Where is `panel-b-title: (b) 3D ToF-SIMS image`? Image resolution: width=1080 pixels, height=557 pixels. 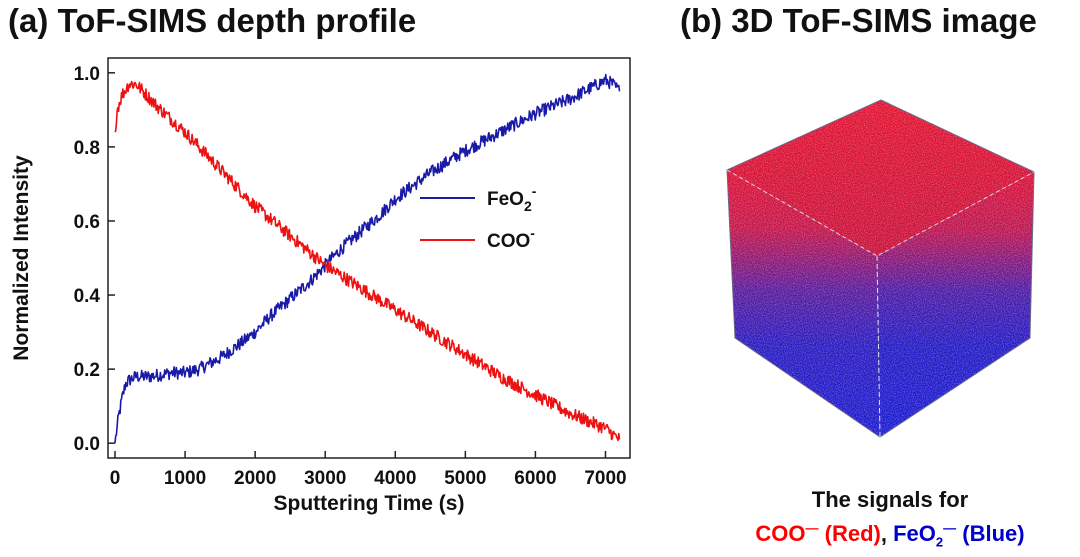
panel-b-title: (b) 3D ToF-SIMS image is located at coordinates (858, 20).